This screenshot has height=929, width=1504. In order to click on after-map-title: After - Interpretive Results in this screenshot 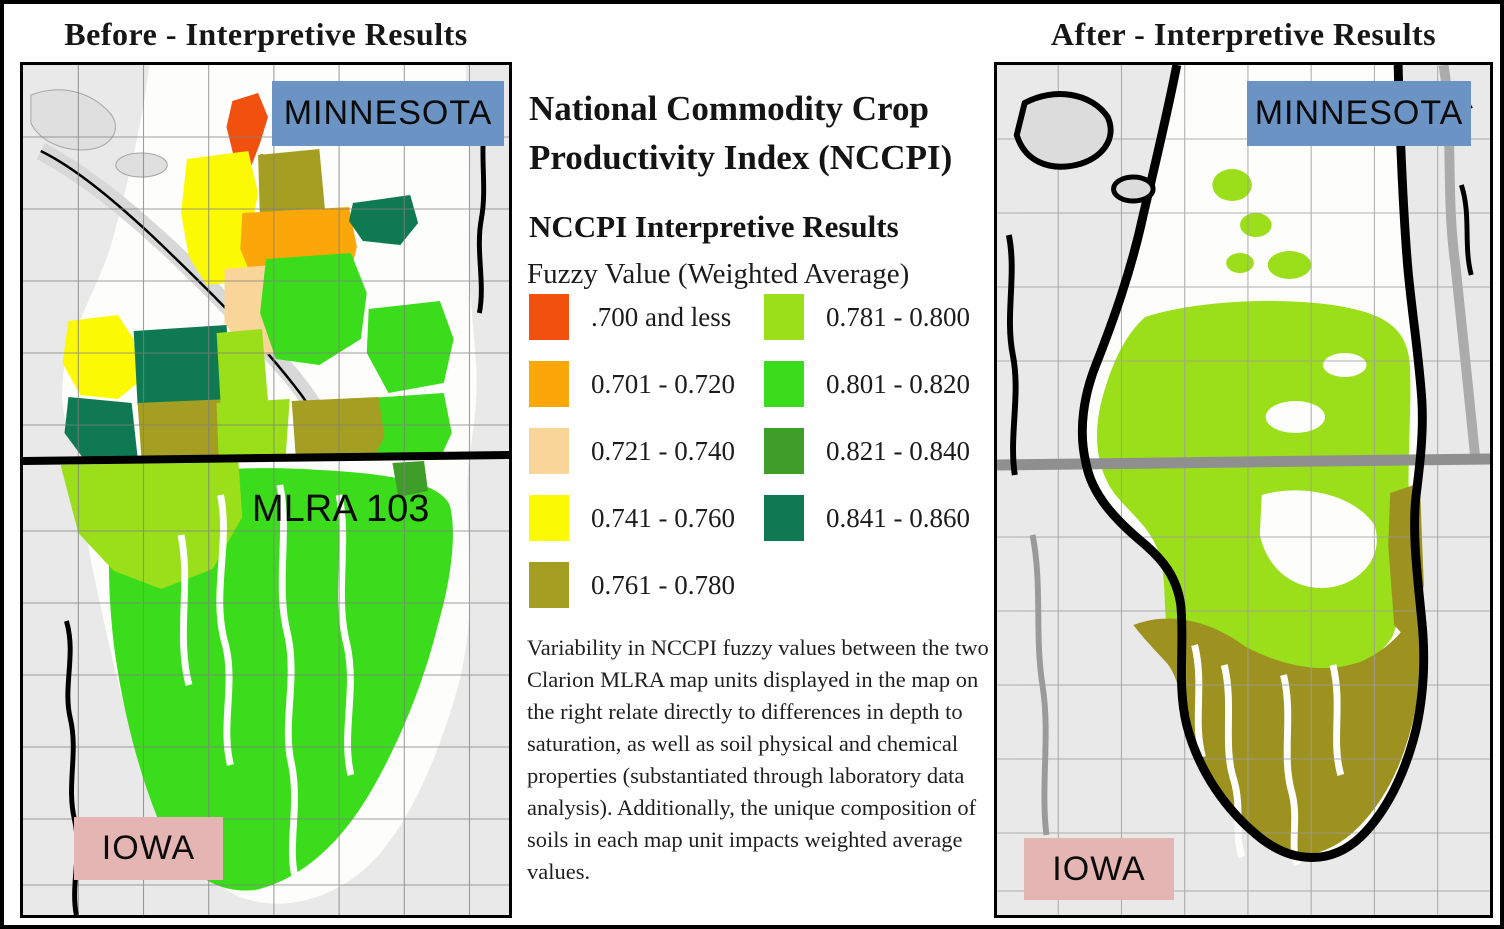, I will do `click(1243, 34)`.